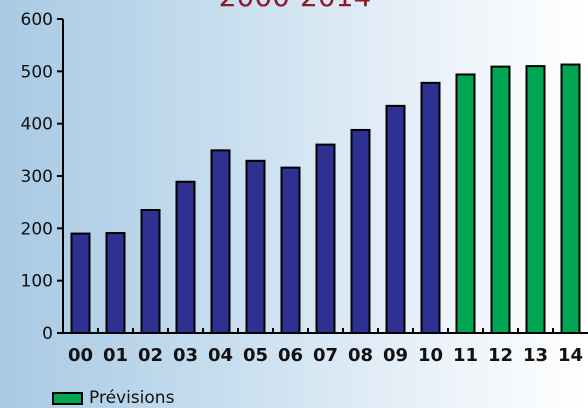 The image size is (588, 408). I want to click on x-tick-label-01: 01, so click(115, 355).